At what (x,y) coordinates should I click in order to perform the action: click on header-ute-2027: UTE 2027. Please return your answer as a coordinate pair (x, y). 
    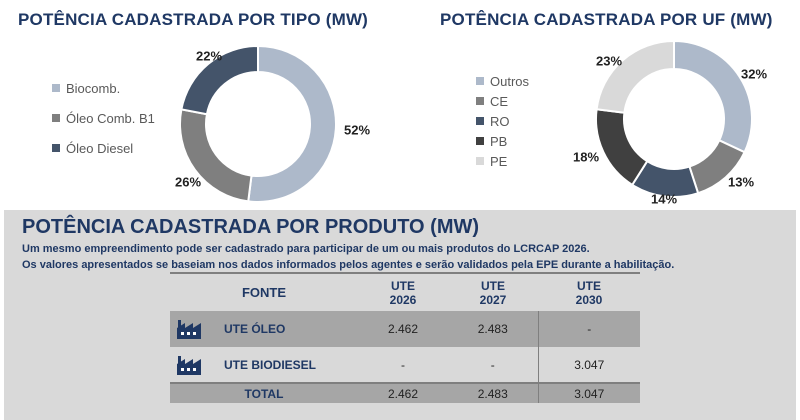
    Looking at the image, I should click on (493, 292).